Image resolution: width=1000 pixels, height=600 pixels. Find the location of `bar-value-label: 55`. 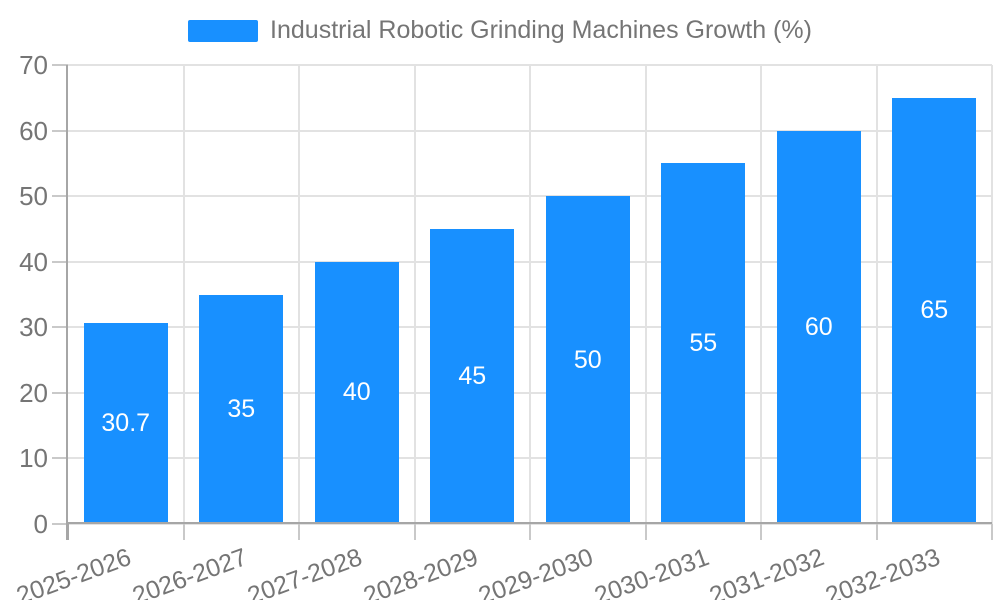

bar-value-label: 55 is located at coordinates (703, 343).